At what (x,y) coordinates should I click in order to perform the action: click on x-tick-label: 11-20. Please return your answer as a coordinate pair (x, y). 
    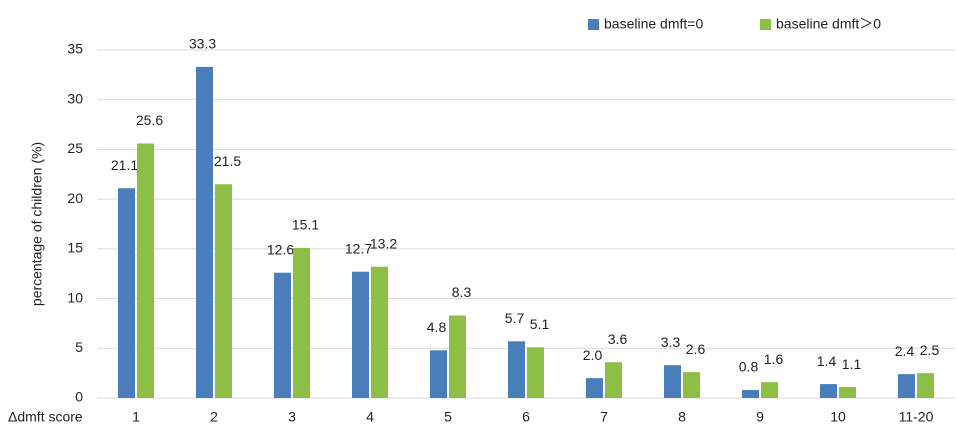
    Looking at the image, I should click on (916, 417).